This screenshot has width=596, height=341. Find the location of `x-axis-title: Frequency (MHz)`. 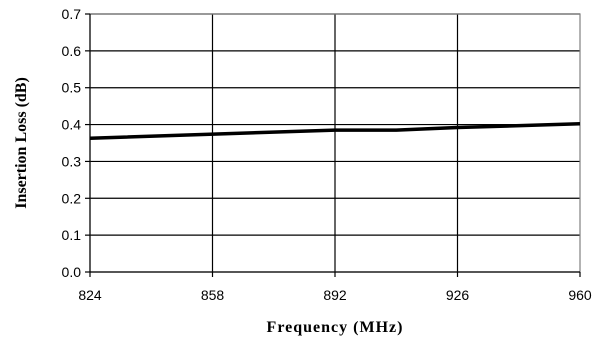

x-axis-title: Frequency (MHz) is located at coordinates (335, 327).